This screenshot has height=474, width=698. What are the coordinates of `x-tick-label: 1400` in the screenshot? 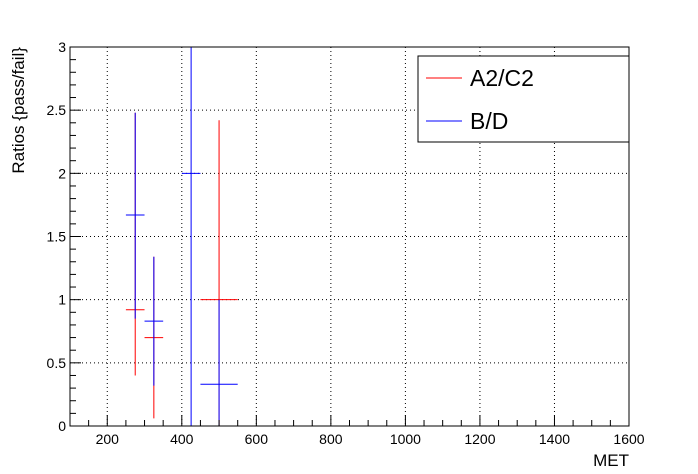 It's located at (554, 439).